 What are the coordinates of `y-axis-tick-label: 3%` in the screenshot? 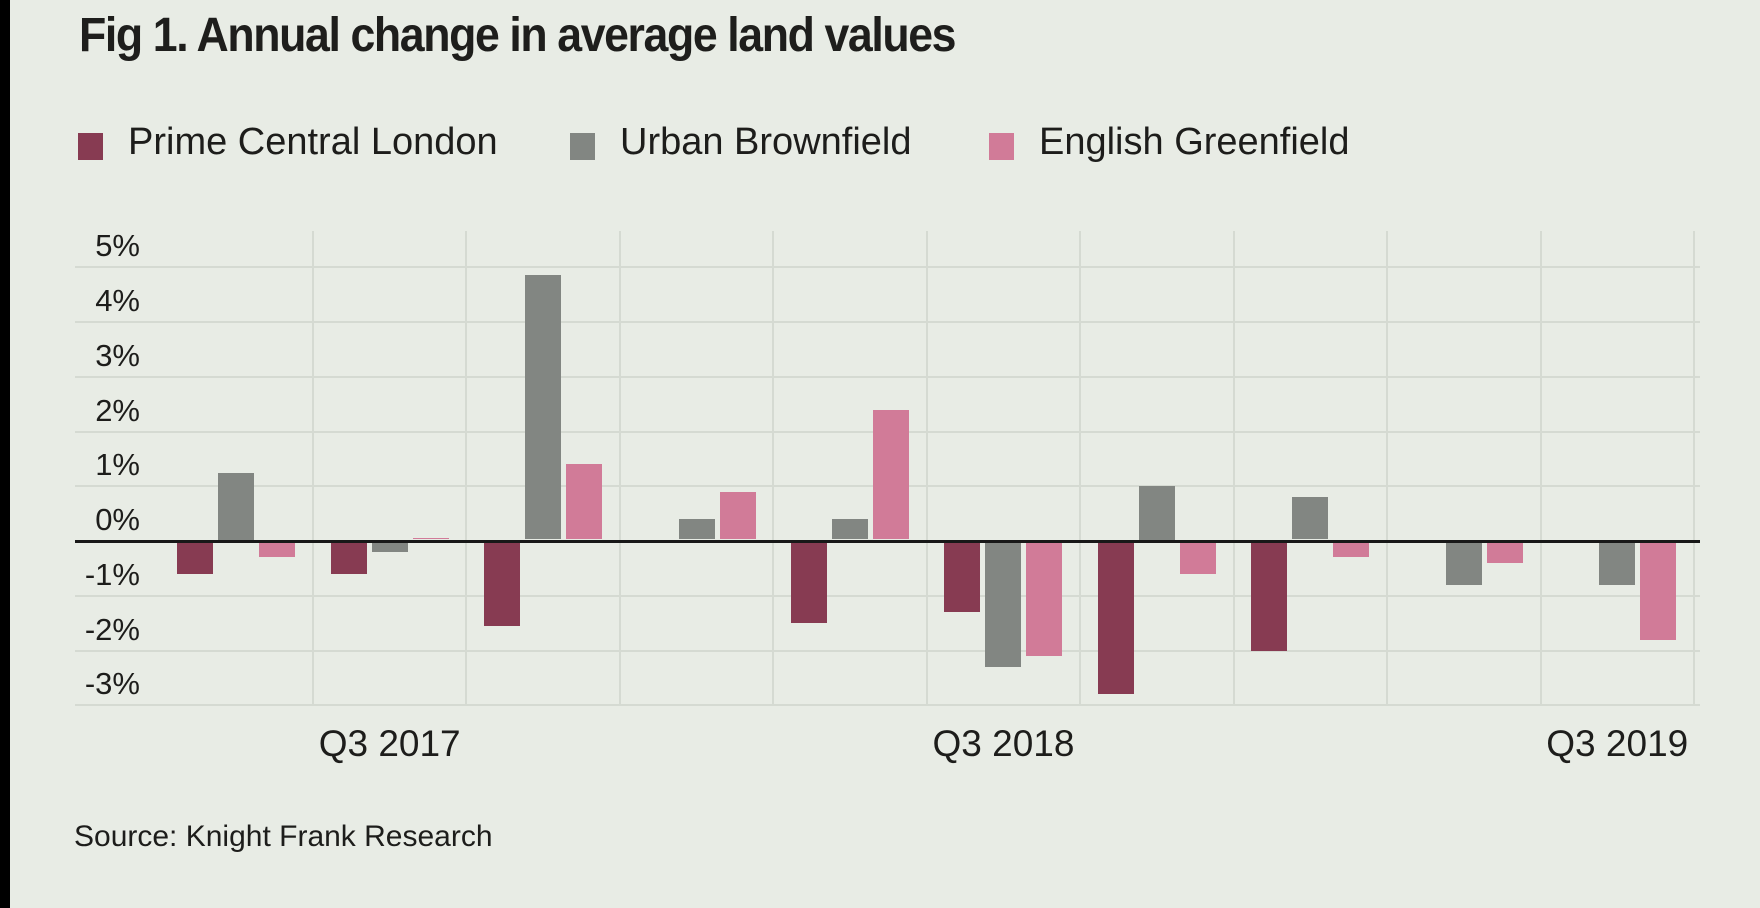 It's located at (117, 355).